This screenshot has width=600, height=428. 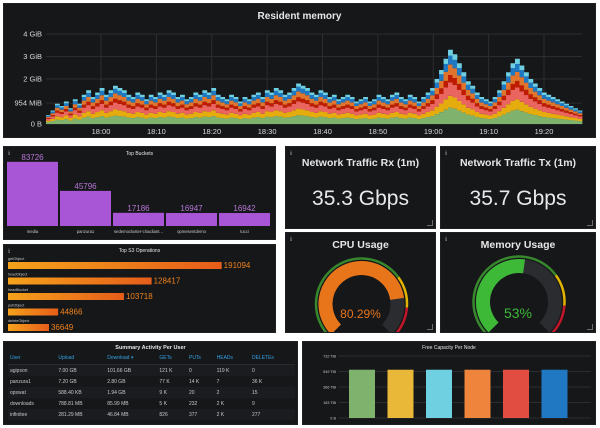 What do you see at coordinates (151, 370) in the screenshot?
I see `table-row: agipson 7.00 GB 101.66 GB 121 K 0 119 K 0` at bounding box center [151, 370].